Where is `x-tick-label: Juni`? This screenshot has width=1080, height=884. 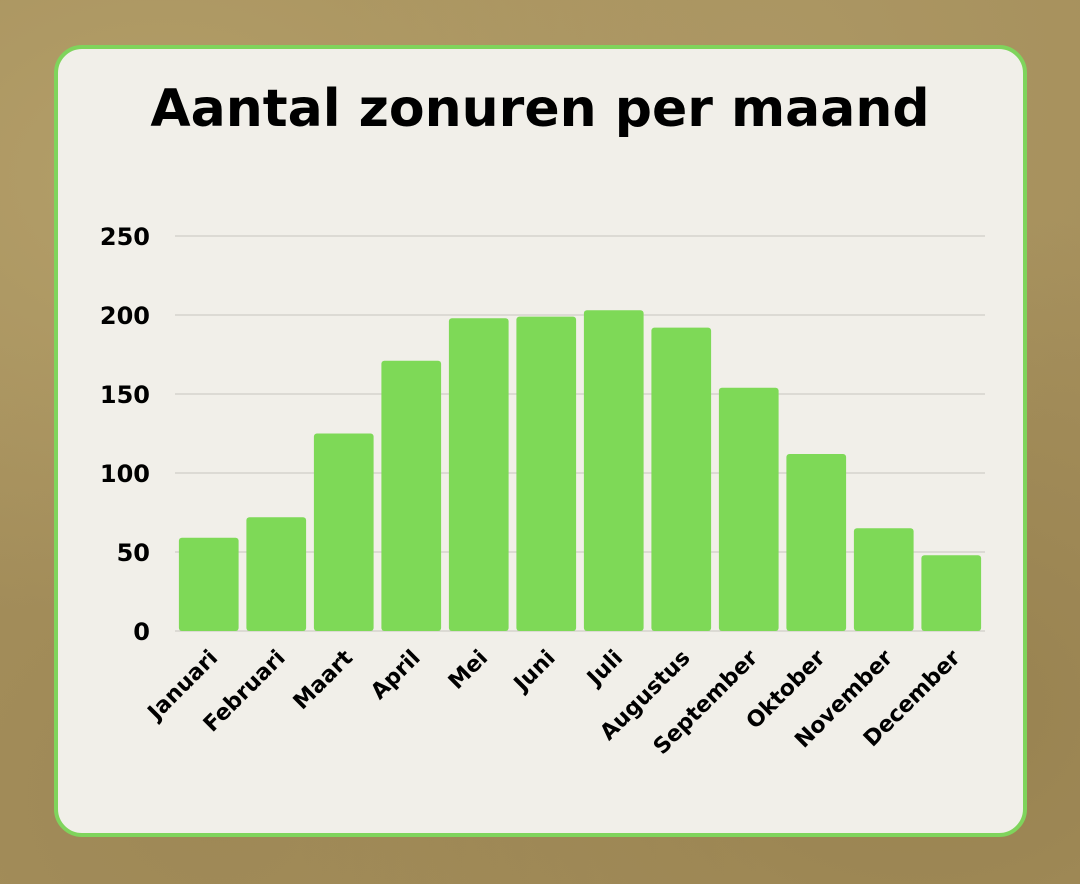 x-tick-label: Juni is located at coordinates (534, 672).